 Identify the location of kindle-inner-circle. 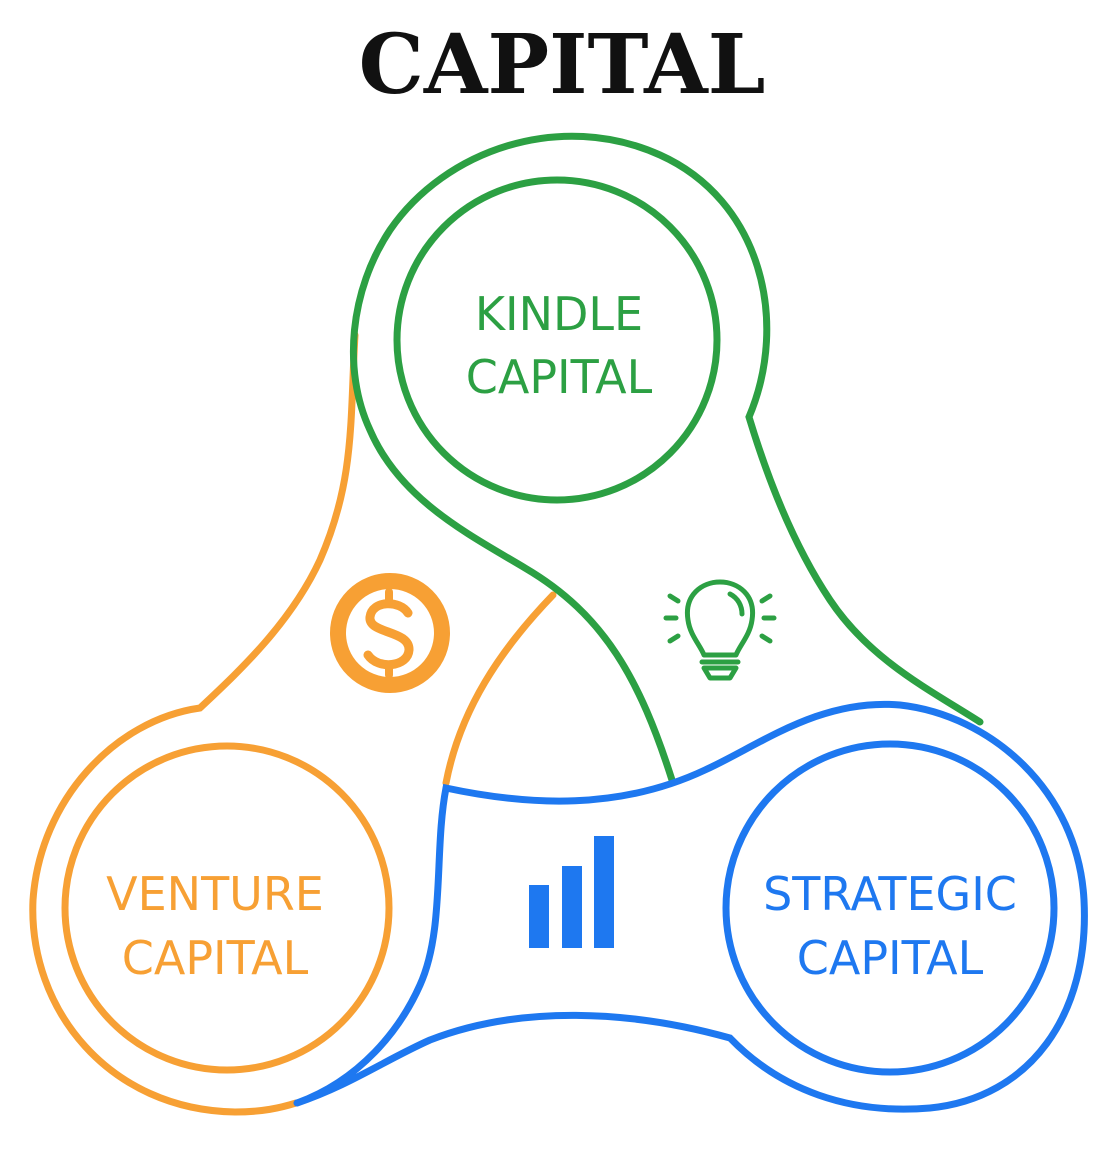
(557, 340).